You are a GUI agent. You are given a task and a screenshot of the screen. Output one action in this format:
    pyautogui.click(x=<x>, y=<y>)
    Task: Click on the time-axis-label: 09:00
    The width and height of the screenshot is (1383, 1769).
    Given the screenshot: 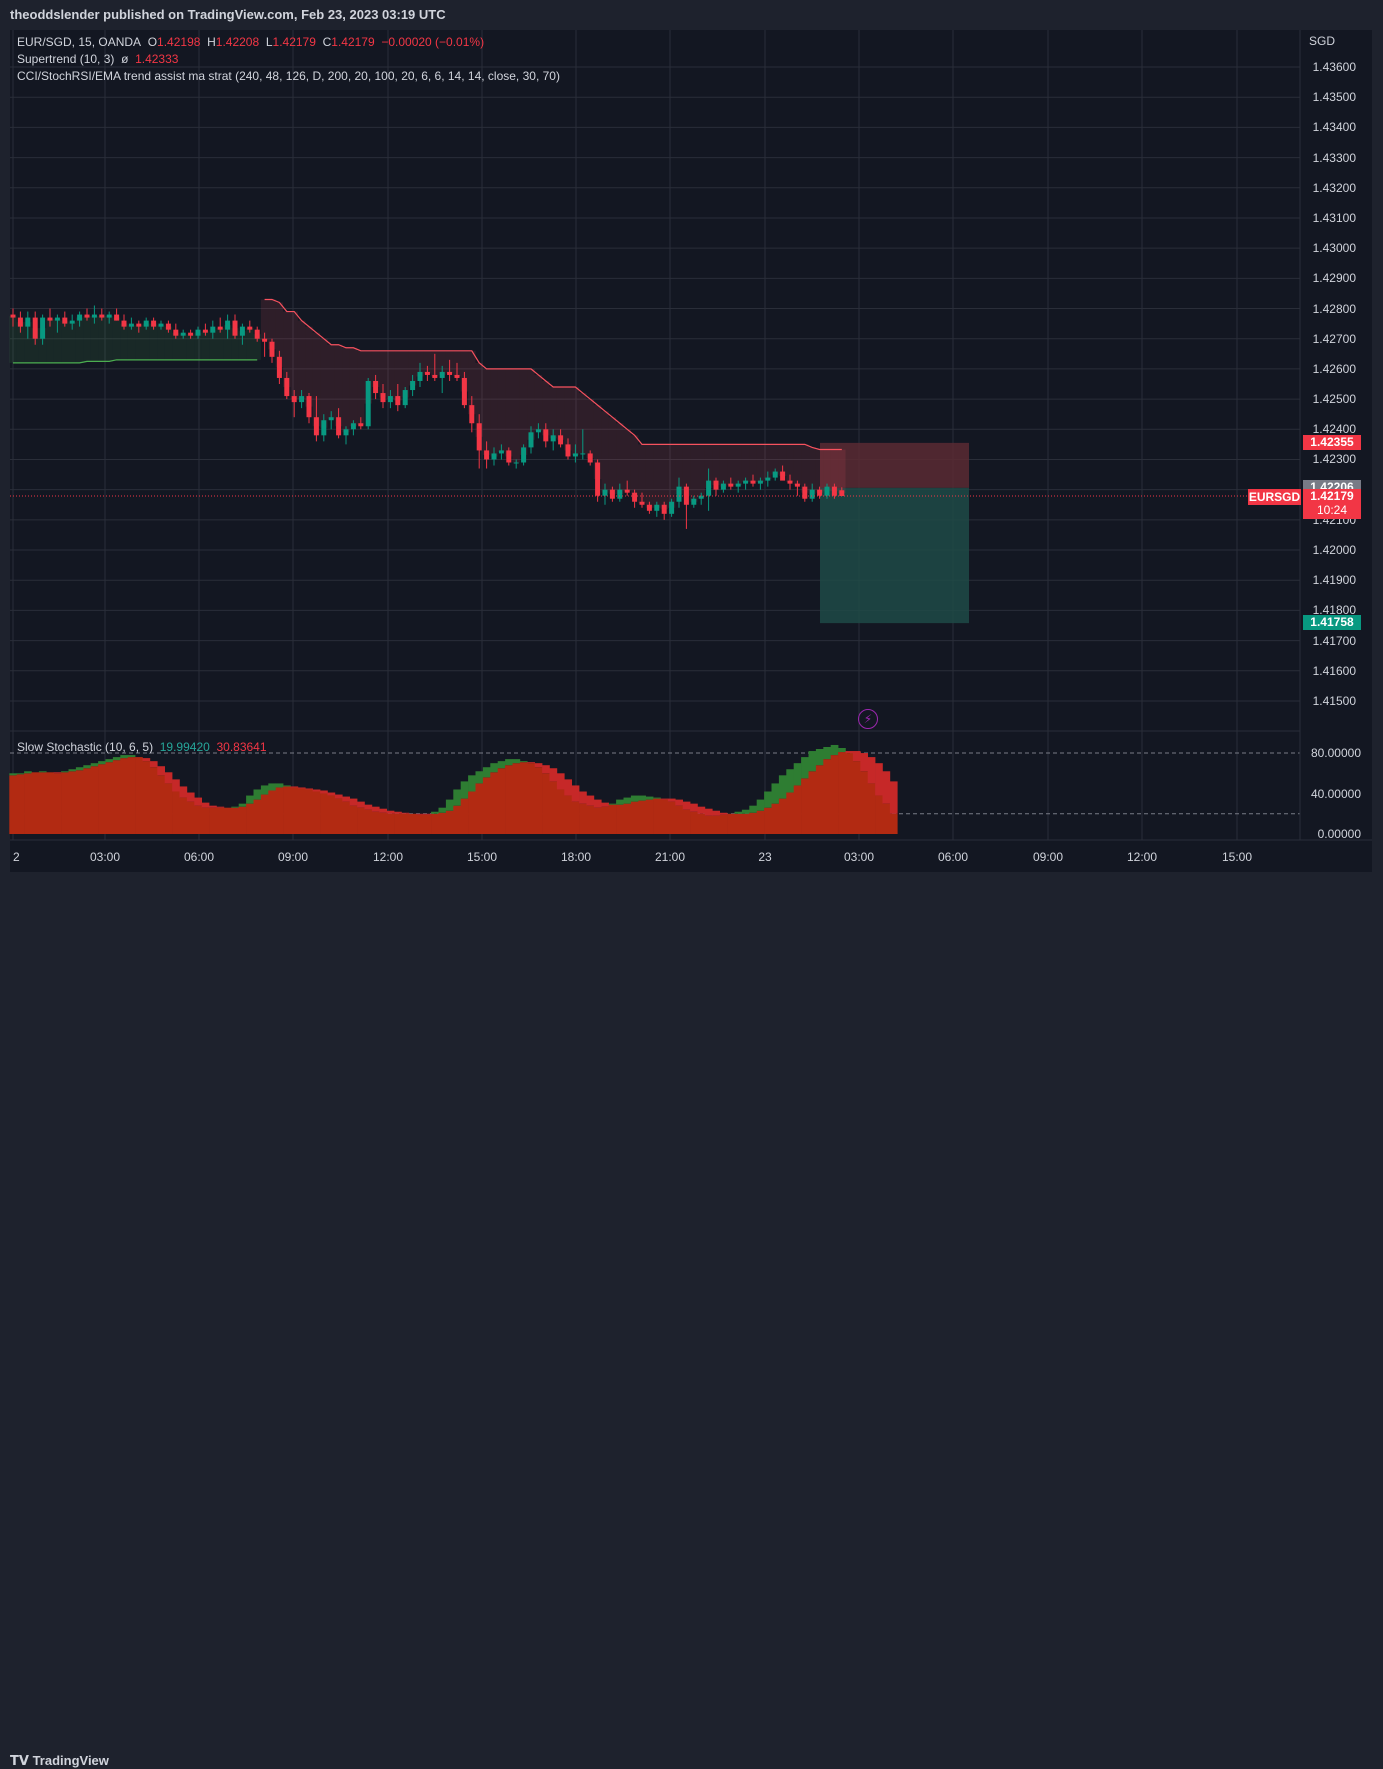 What is the action you would take?
    pyautogui.click(x=293, y=857)
    